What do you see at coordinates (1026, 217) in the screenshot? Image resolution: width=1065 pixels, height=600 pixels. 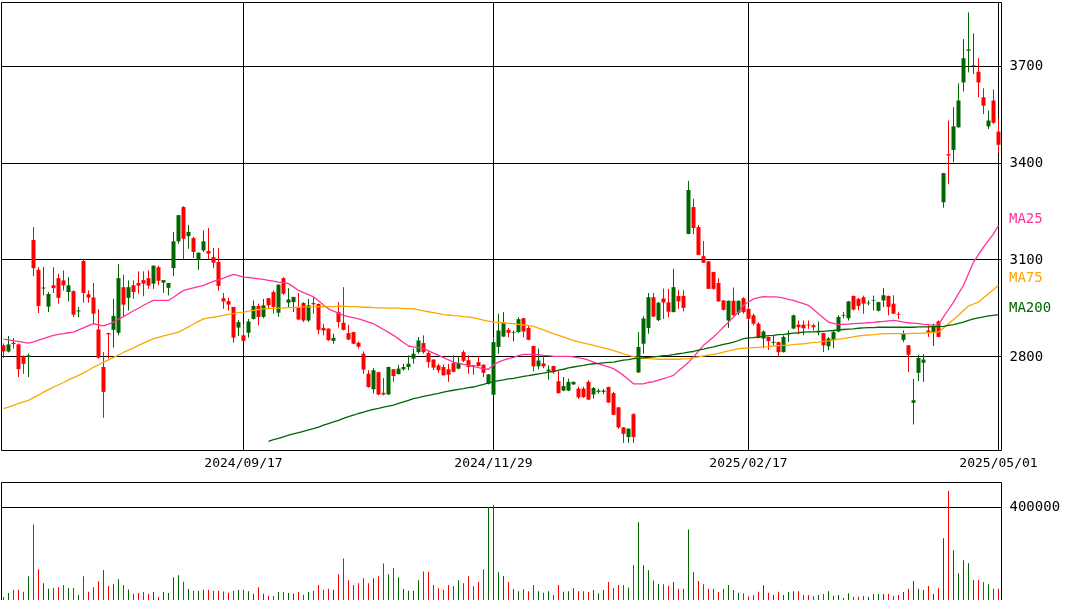 I see `series-label: MA25` at bounding box center [1026, 217].